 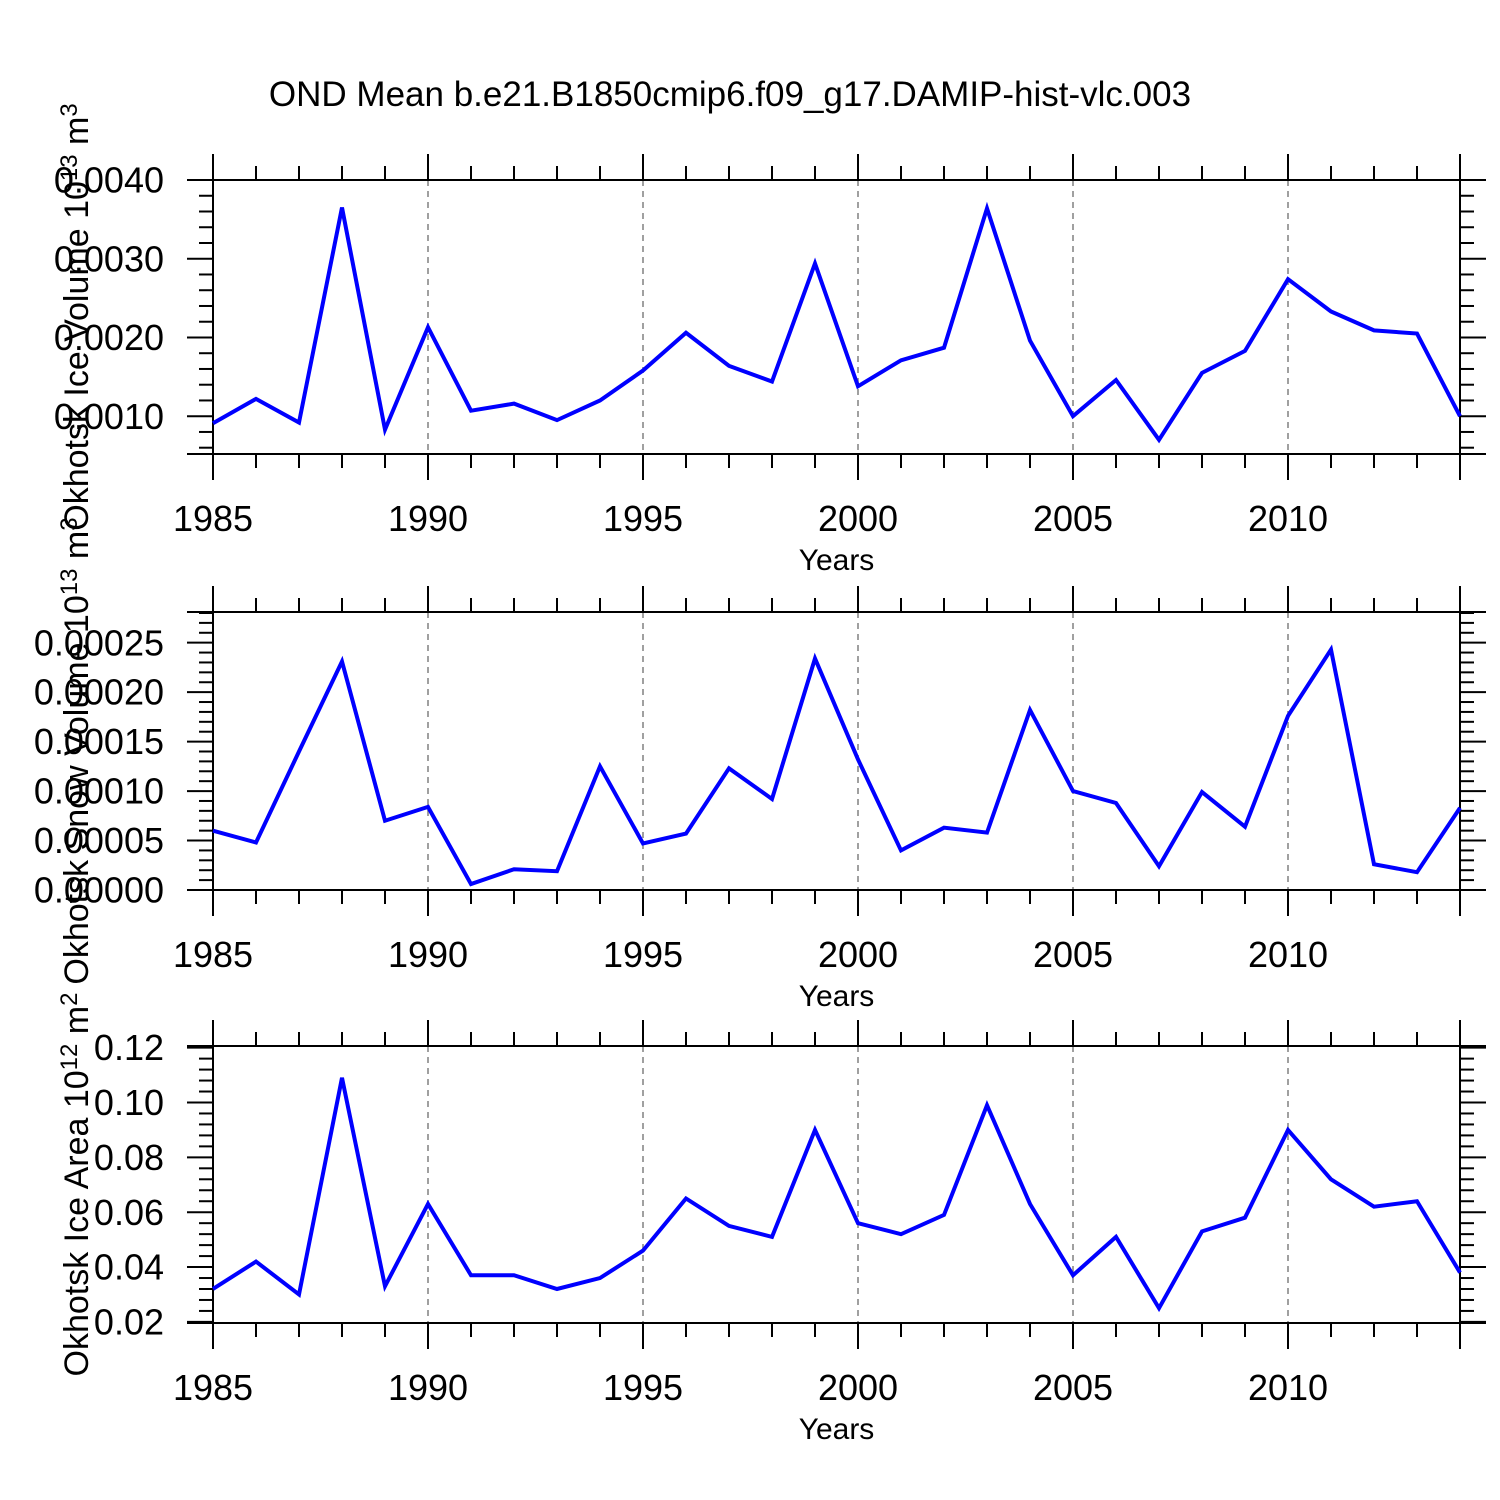 I want to click on y-tick-label: 0.00025, so click(x=99, y=642).